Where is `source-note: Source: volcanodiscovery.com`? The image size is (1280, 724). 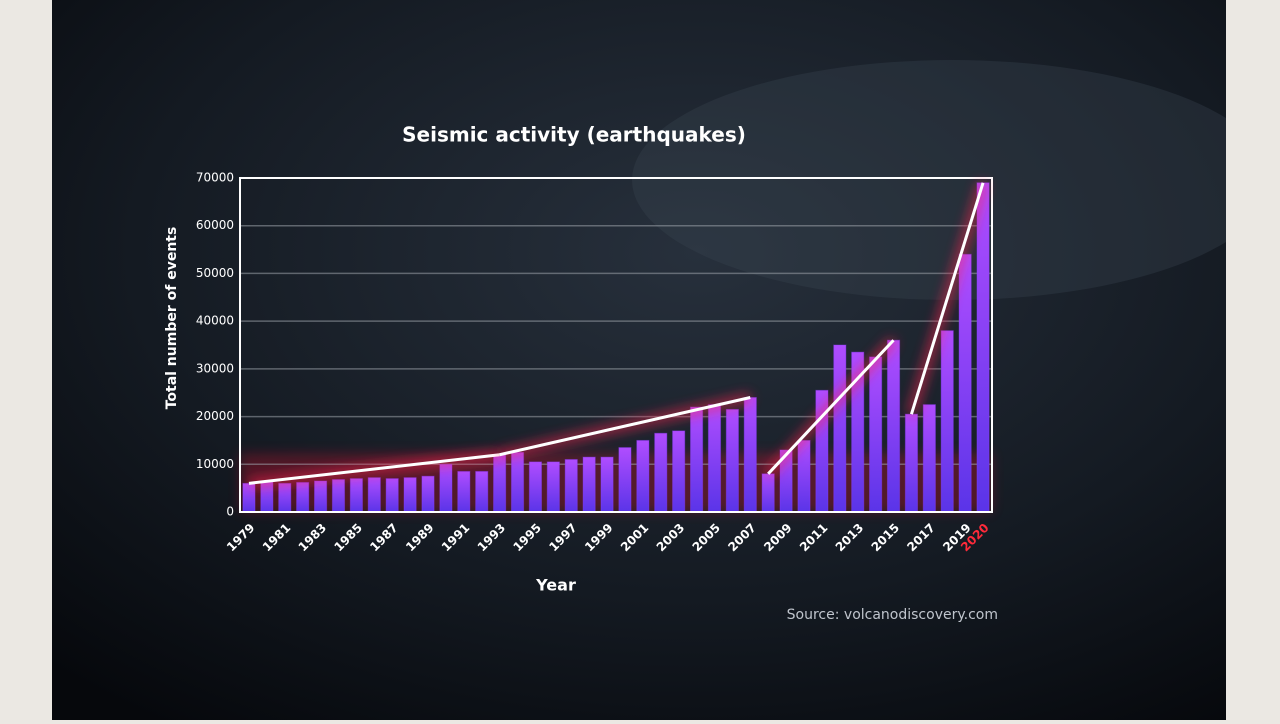 source-note: Source: volcanodiscovery.com is located at coordinates (892, 615).